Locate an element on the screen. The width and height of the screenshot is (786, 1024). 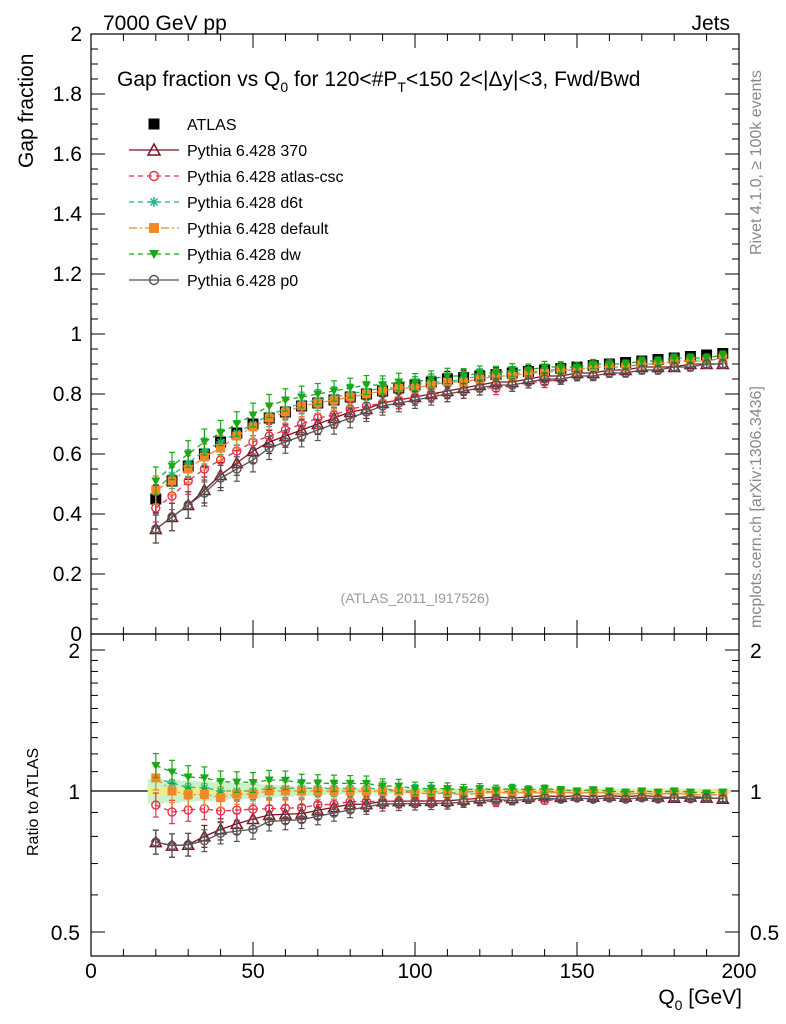
x-label-sub: 0 is located at coordinates (679, 1005).